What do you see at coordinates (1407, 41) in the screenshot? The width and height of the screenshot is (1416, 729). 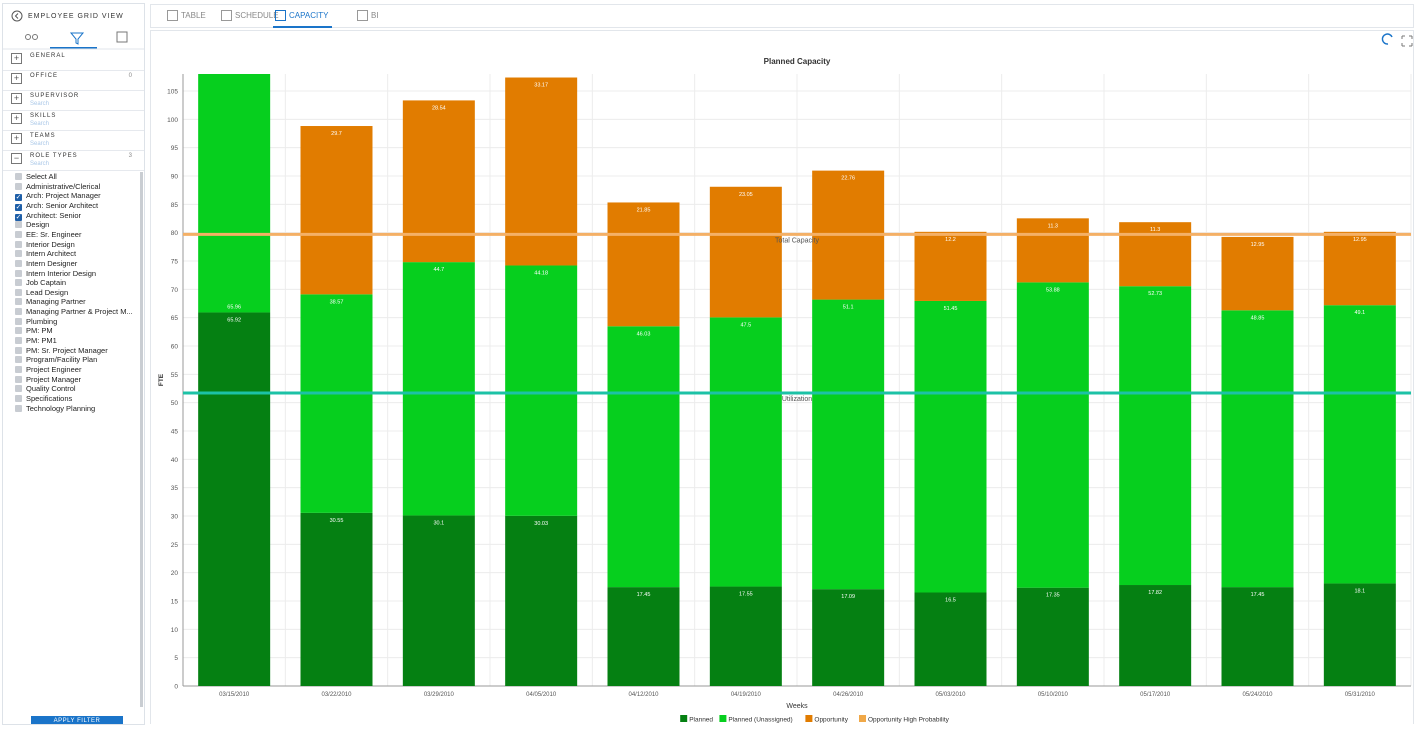 I see `expand-icon` at bounding box center [1407, 41].